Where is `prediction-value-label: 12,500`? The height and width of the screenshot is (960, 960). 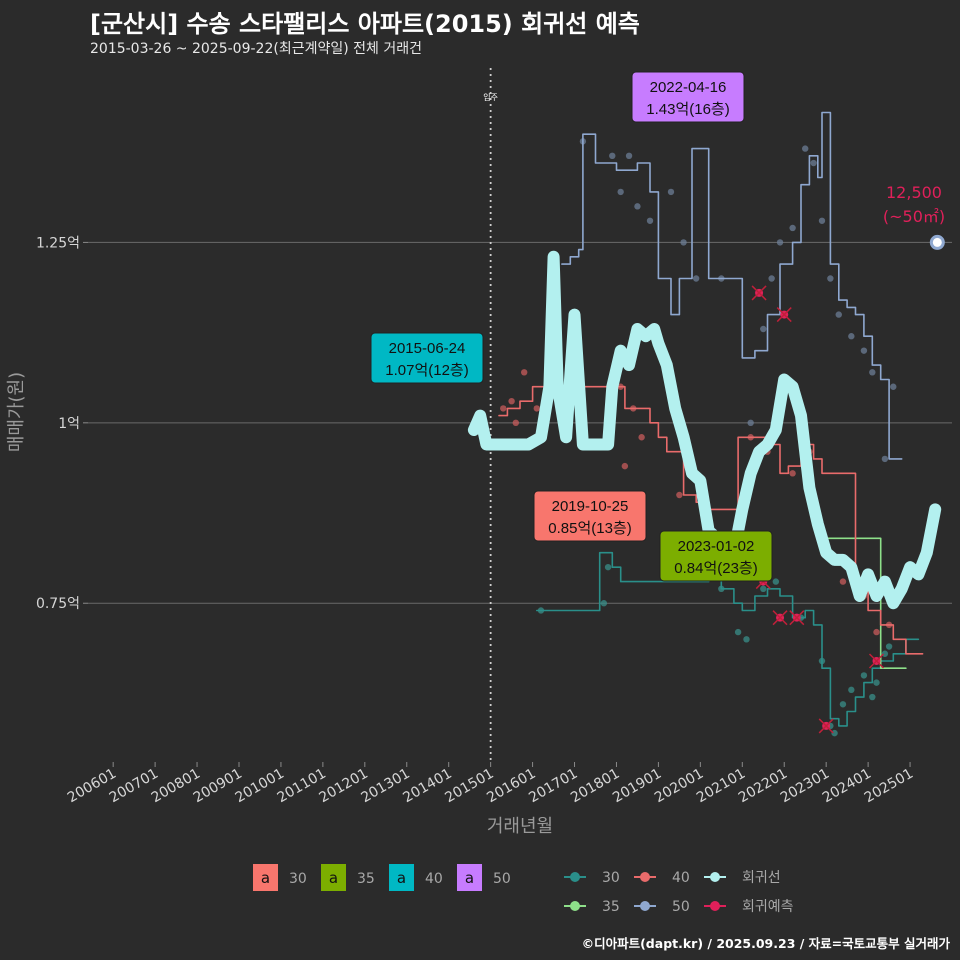
prediction-value-label: 12,500 is located at coordinates (914, 192).